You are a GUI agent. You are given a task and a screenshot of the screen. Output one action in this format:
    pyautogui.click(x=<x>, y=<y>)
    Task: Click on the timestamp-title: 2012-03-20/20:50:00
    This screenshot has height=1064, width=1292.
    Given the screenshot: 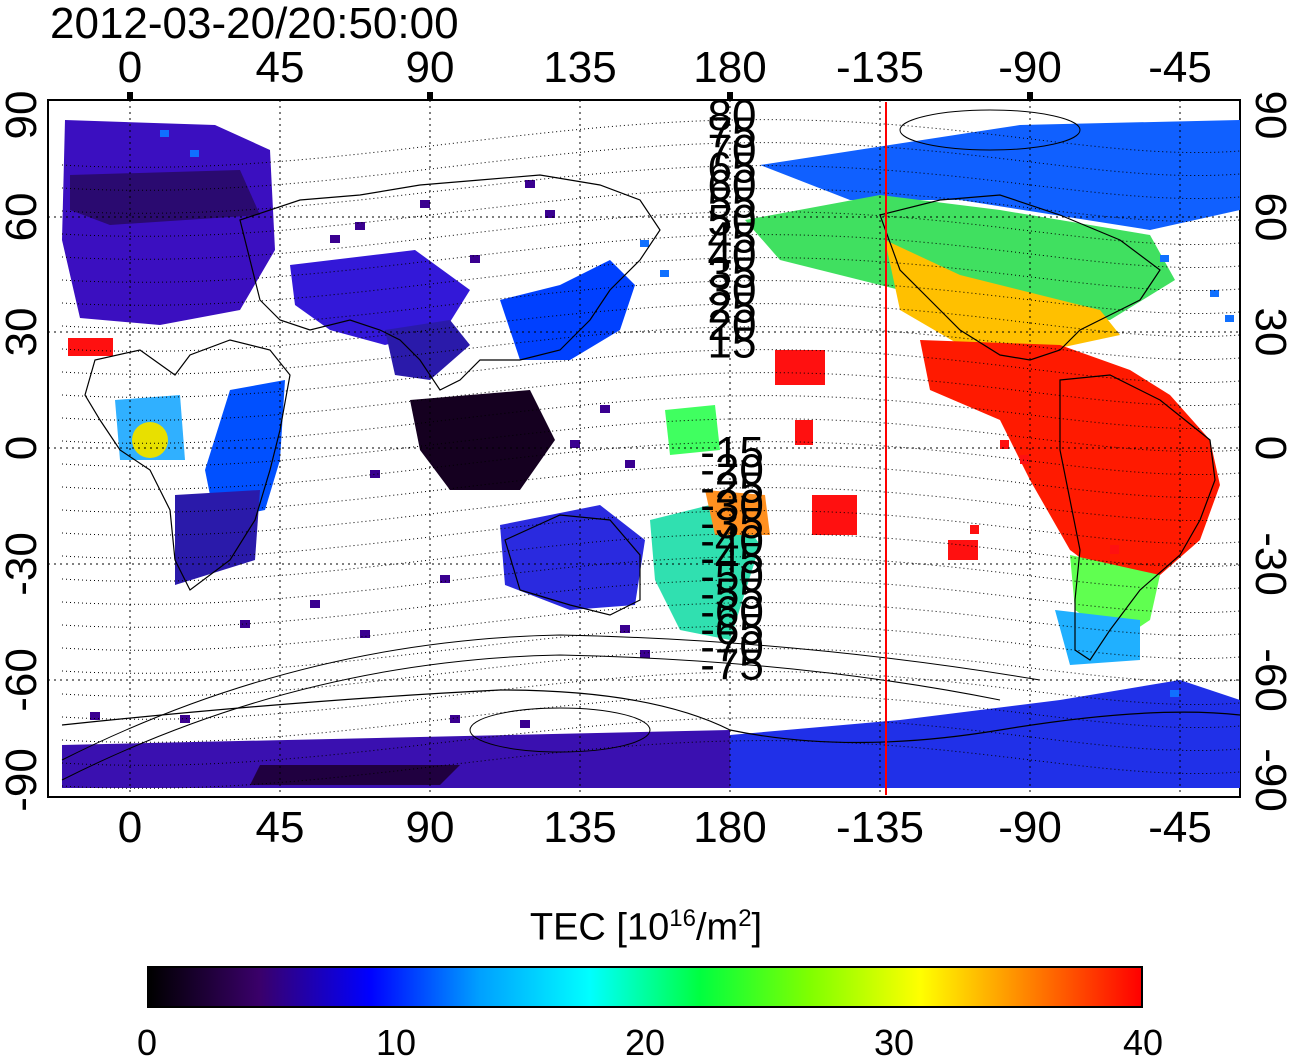 What is the action you would take?
    pyautogui.click(x=254, y=24)
    